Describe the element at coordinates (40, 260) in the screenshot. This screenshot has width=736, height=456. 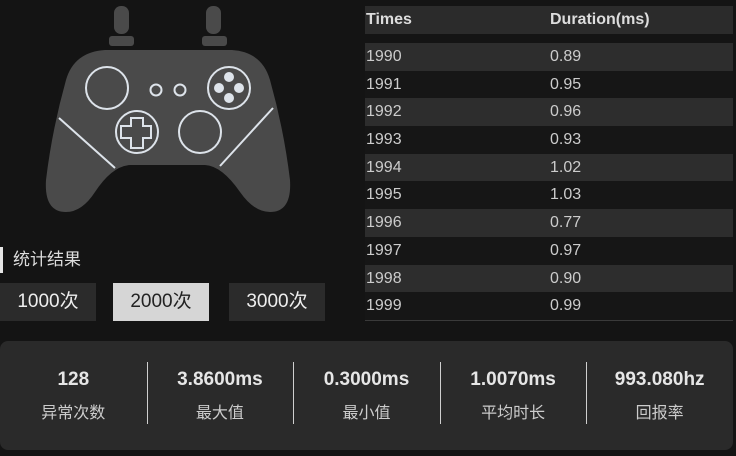
I see `section-title: 统计结果` at that location.